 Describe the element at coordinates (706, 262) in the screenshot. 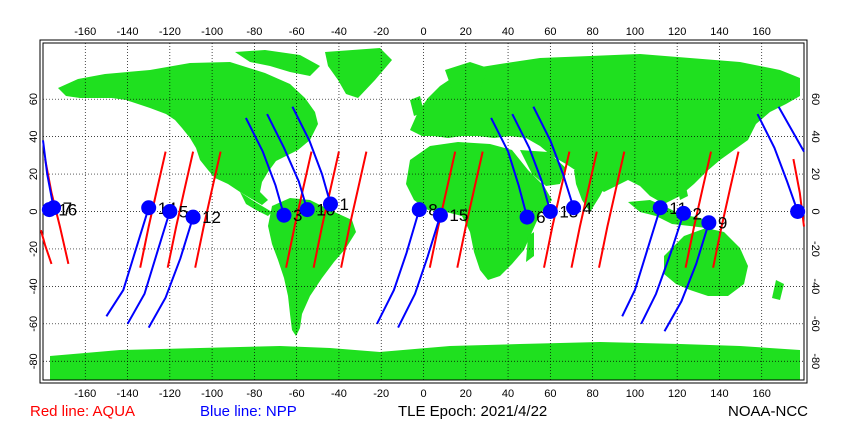

I see `australia` at that location.